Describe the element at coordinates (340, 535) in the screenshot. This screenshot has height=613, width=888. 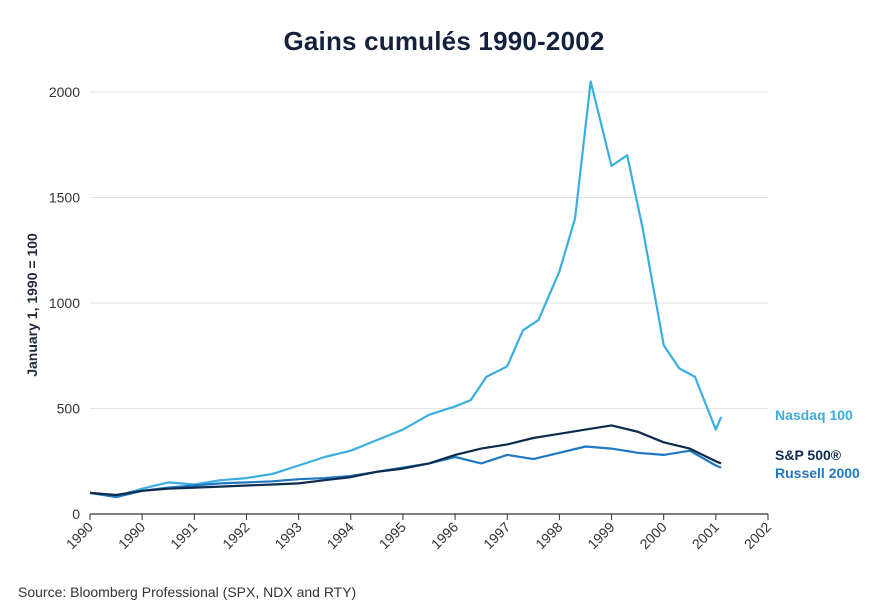
I see `x-tick-label: 1994` at that location.